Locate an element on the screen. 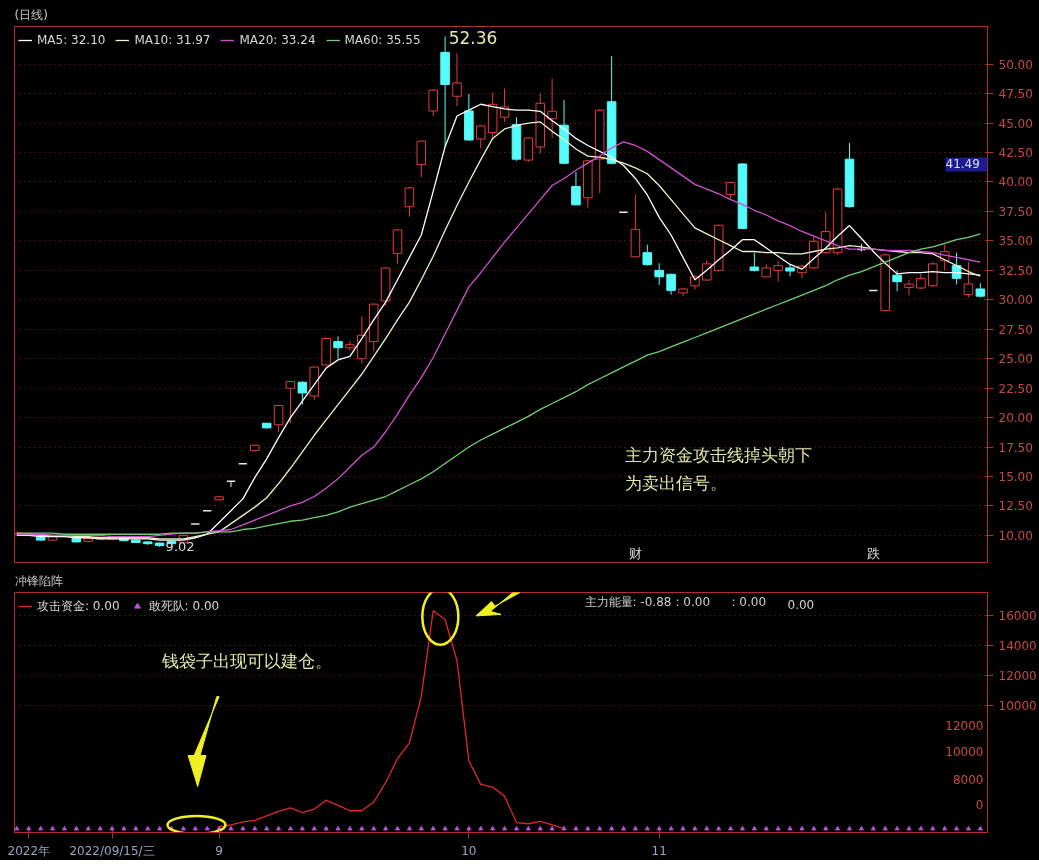 The height and width of the screenshot is (864, 1039). y-tick-label: 10.00 is located at coordinates (1015, 535).